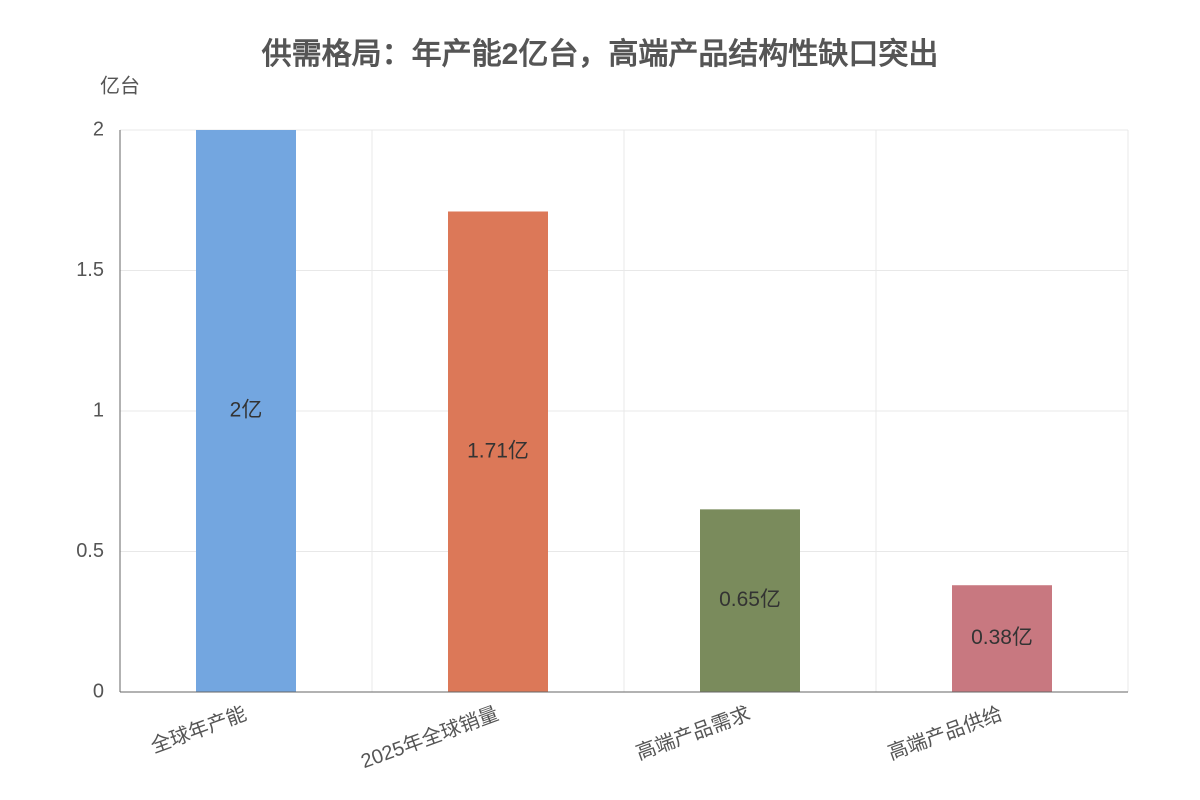  What do you see at coordinates (98, 129) in the screenshot?
I see `y-tick-label: 2` at bounding box center [98, 129].